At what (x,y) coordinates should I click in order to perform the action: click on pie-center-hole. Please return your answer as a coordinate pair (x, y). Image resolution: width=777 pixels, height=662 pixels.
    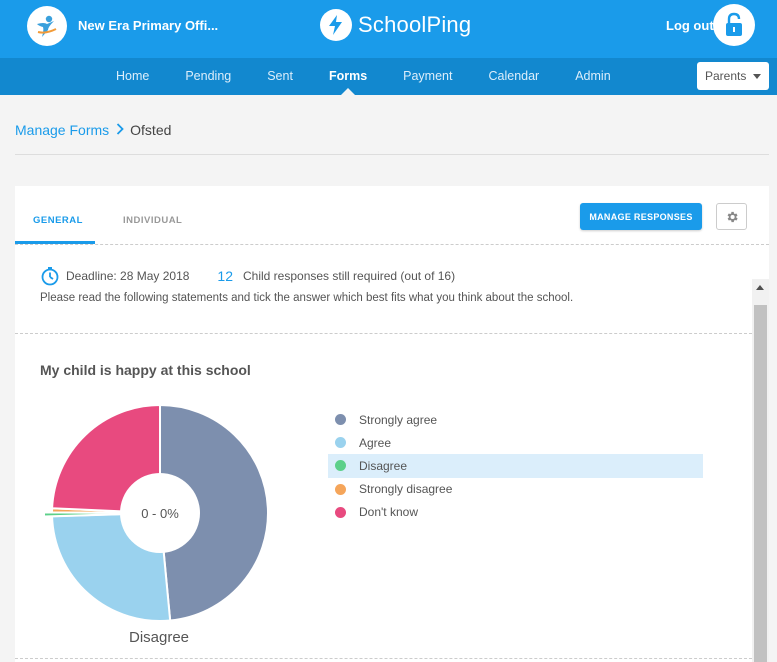
    Looking at the image, I should click on (160, 513).